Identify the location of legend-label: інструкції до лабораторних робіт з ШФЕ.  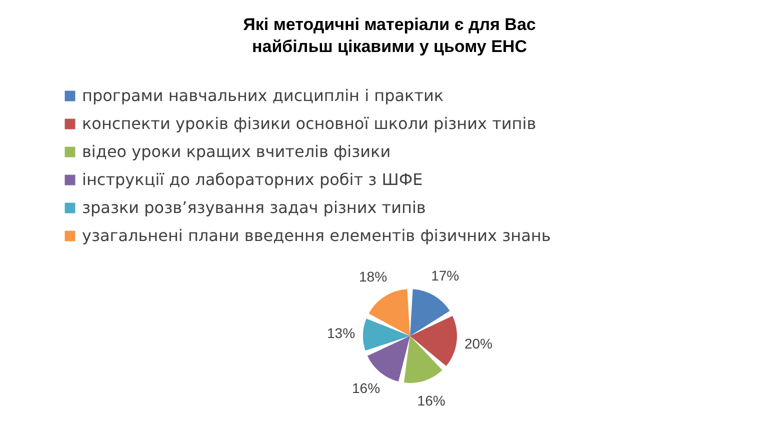
(252, 179).